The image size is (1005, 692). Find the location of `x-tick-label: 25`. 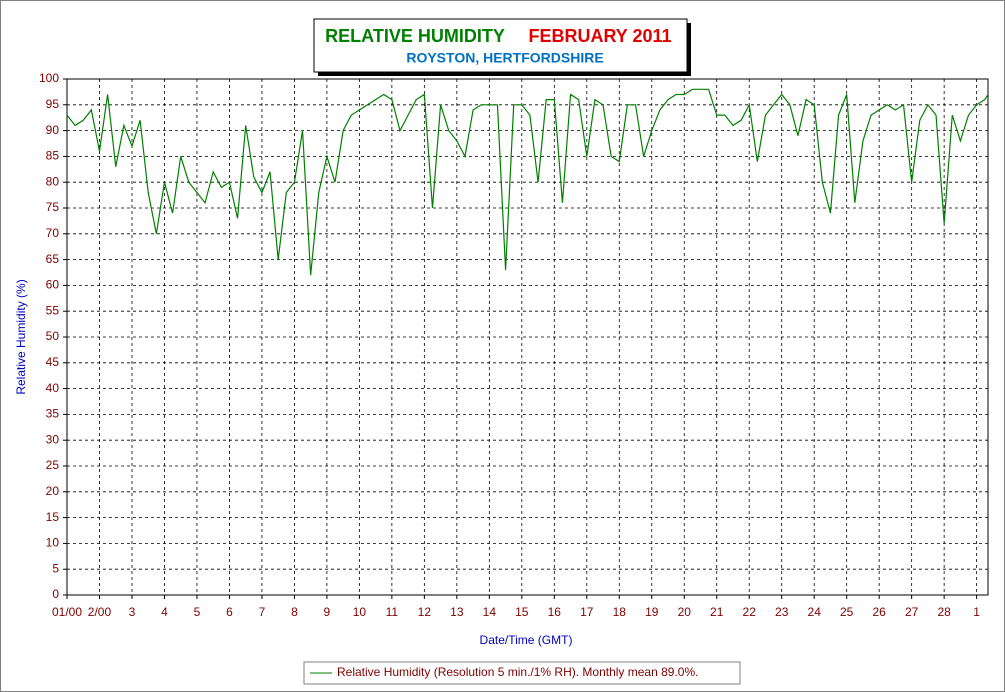

x-tick-label: 25 is located at coordinates (847, 612).